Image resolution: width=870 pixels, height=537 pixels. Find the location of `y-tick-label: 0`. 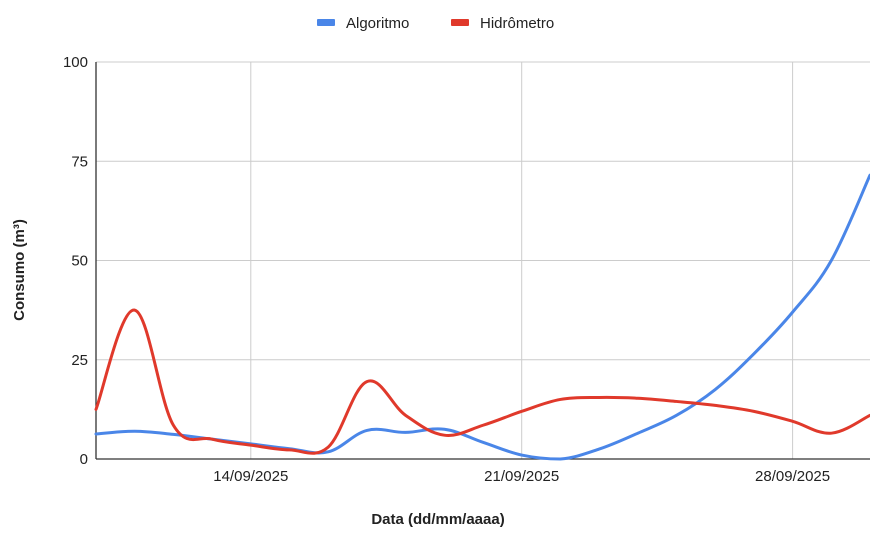

y-tick-label: 0 is located at coordinates (84, 459).